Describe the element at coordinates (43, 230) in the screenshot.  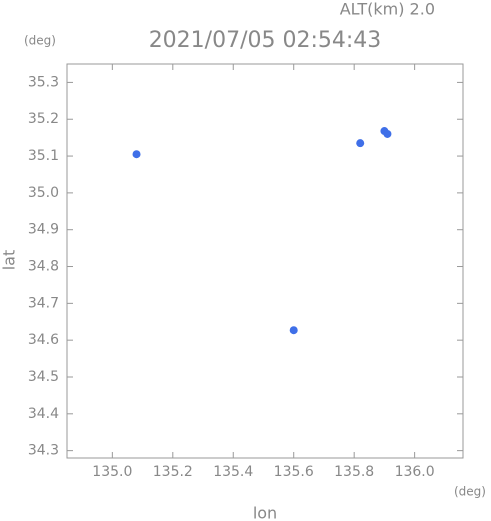
I see `y-tick-label: 34.9` at that location.